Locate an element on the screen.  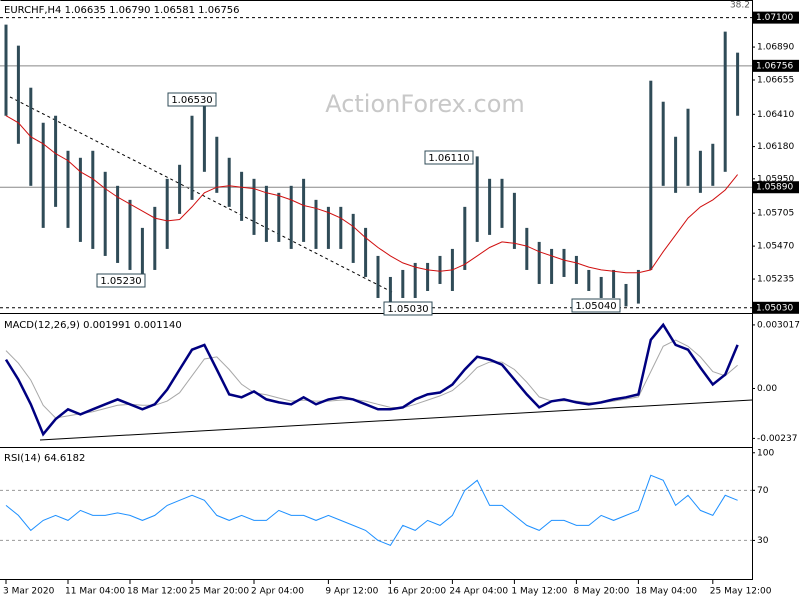
annotation: 1.06110 is located at coordinates (448, 158).